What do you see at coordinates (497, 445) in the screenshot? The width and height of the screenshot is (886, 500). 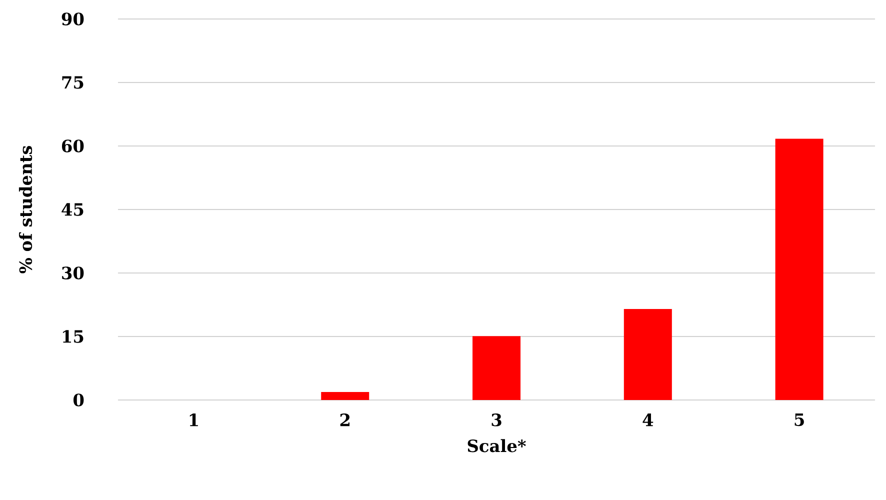 I see `x-axis-title: Scale*` at bounding box center [497, 445].